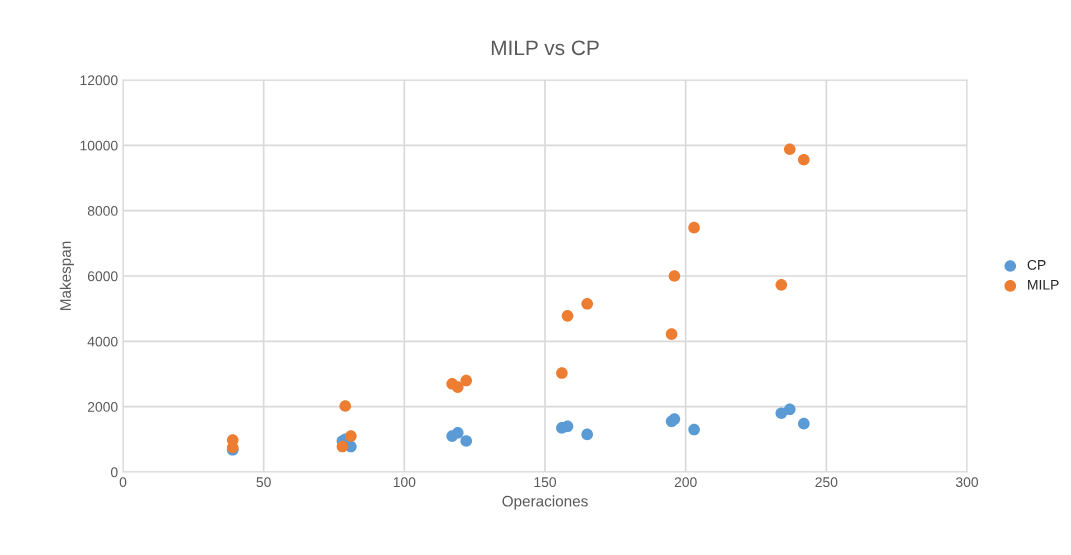 The width and height of the screenshot is (1071, 555). What do you see at coordinates (404, 482) in the screenshot?
I see `x-tick-label: 100` at bounding box center [404, 482].